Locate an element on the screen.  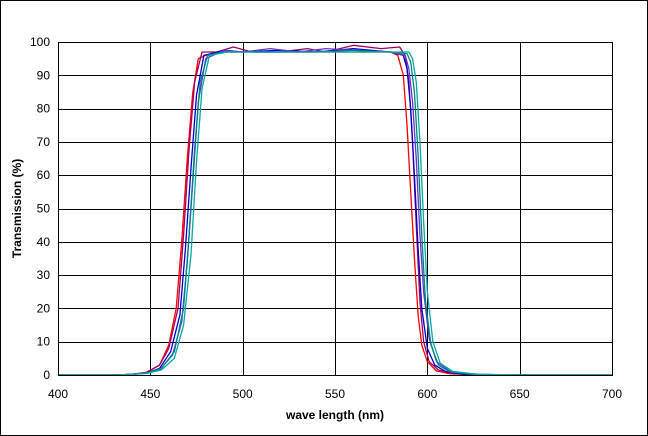
x-tick-label: 500 is located at coordinates (243, 394).